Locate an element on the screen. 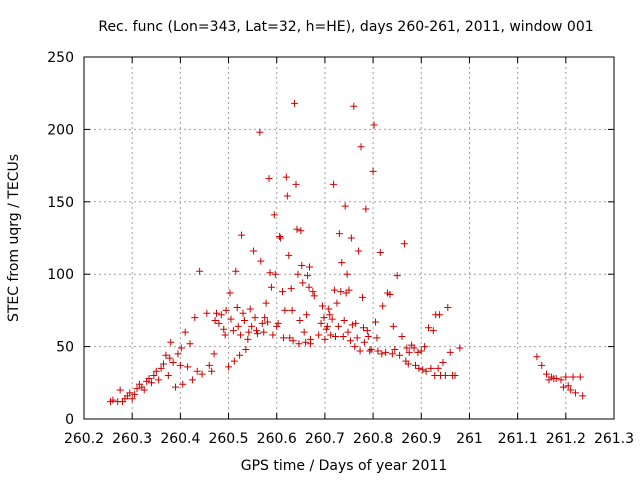  x-tick-label: 260.2 is located at coordinates (84, 439).